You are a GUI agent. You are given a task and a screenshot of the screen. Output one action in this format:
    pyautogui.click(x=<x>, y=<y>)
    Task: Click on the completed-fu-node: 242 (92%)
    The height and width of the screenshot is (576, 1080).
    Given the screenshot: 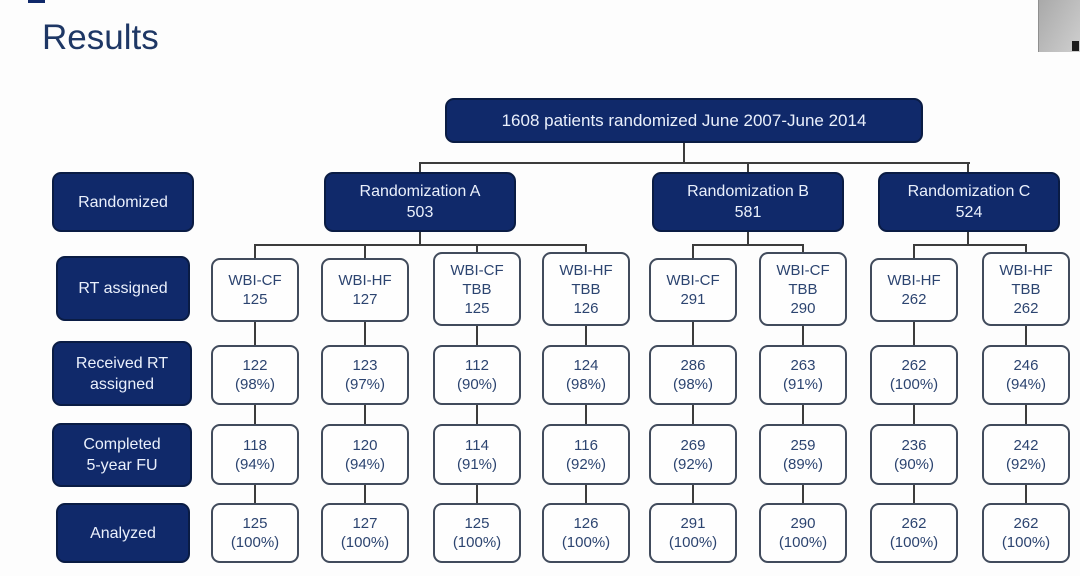 What is the action you would take?
    pyautogui.click(x=1026, y=454)
    